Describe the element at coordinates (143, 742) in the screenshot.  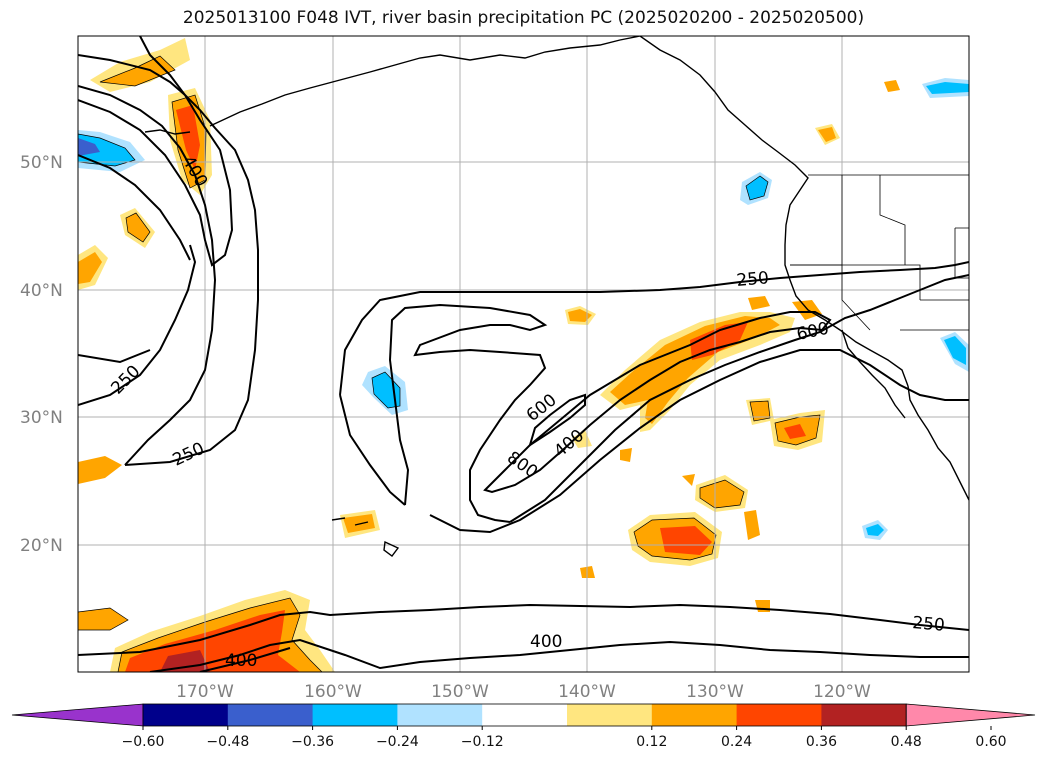
I see `colorbar-tick-label: −0.60` at that location.